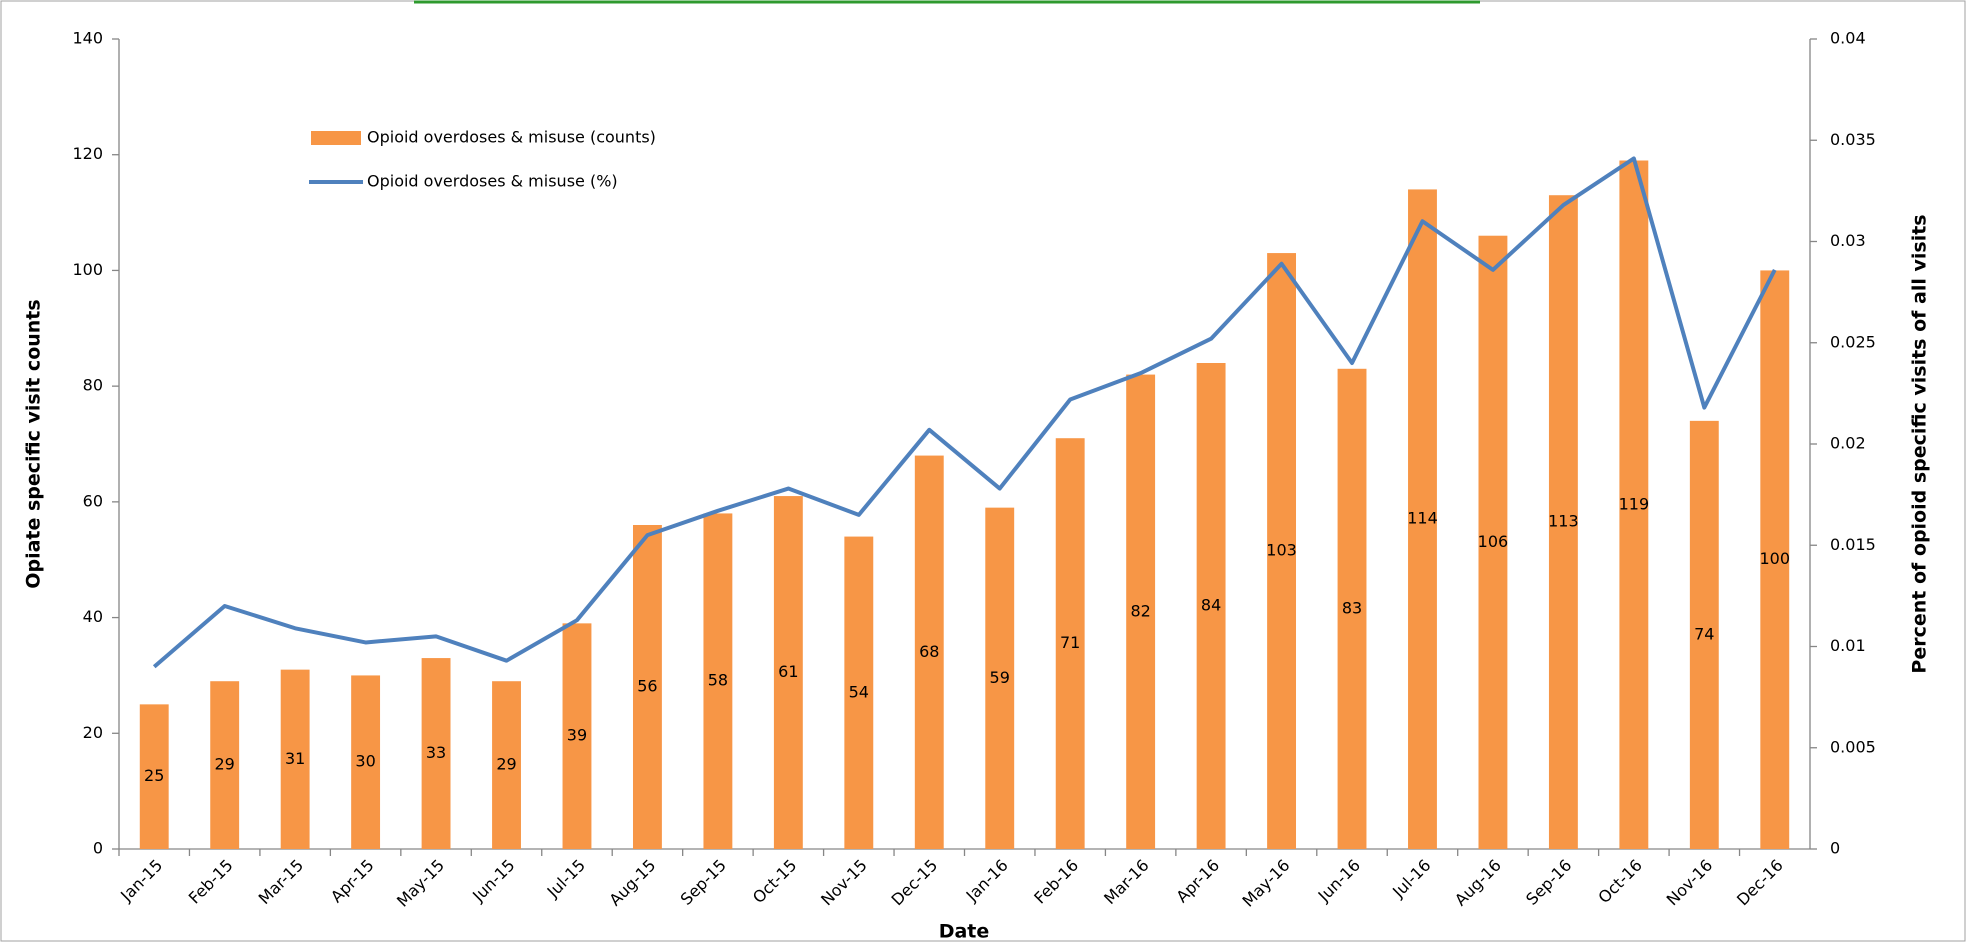 This screenshot has height=943, width=1967. Describe the element at coordinates (93, 616) in the screenshot. I see `y-tick-label: 40` at that location.